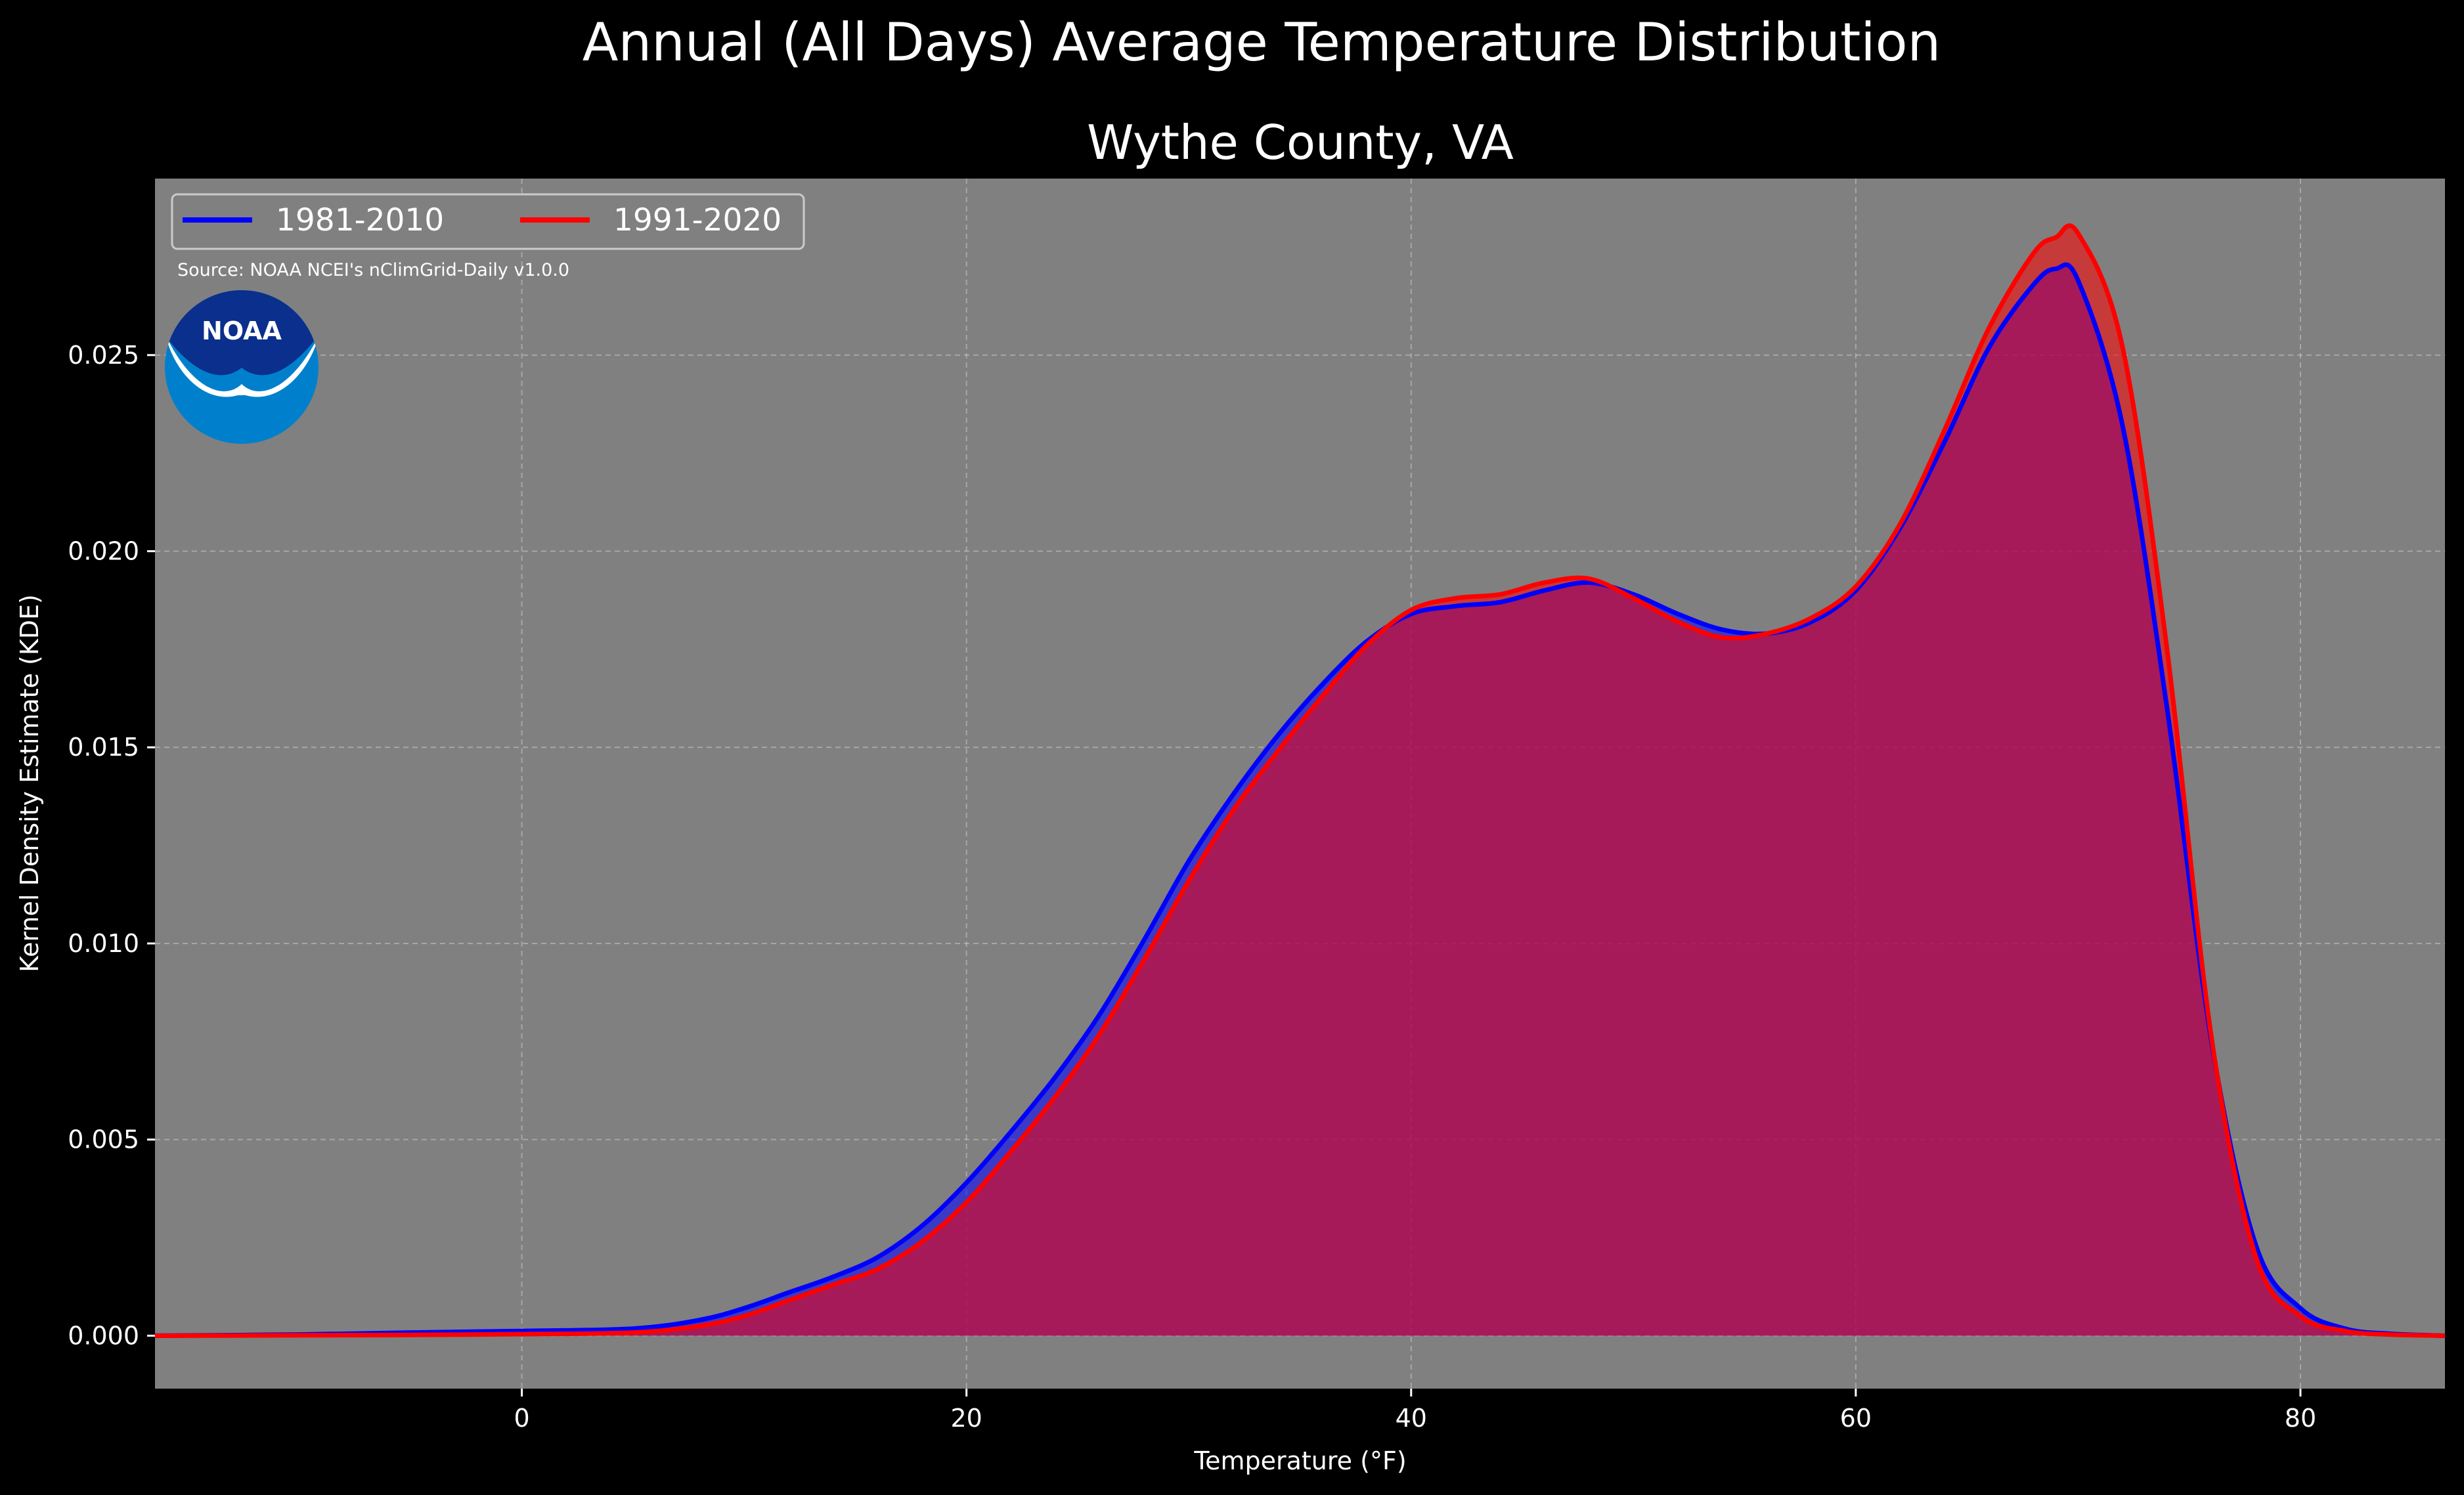  What do you see at coordinates (1300, 142) in the screenshot?
I see `chart-subtitle: Wythe County, VA` at bounding box center [1300, 142].